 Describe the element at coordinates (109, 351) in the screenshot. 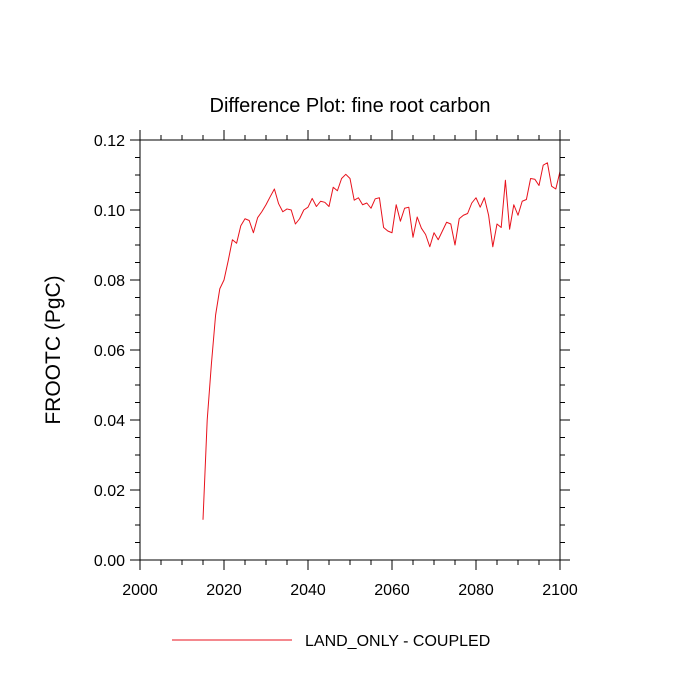

I see `y-tick-label: 0.06` at that location.